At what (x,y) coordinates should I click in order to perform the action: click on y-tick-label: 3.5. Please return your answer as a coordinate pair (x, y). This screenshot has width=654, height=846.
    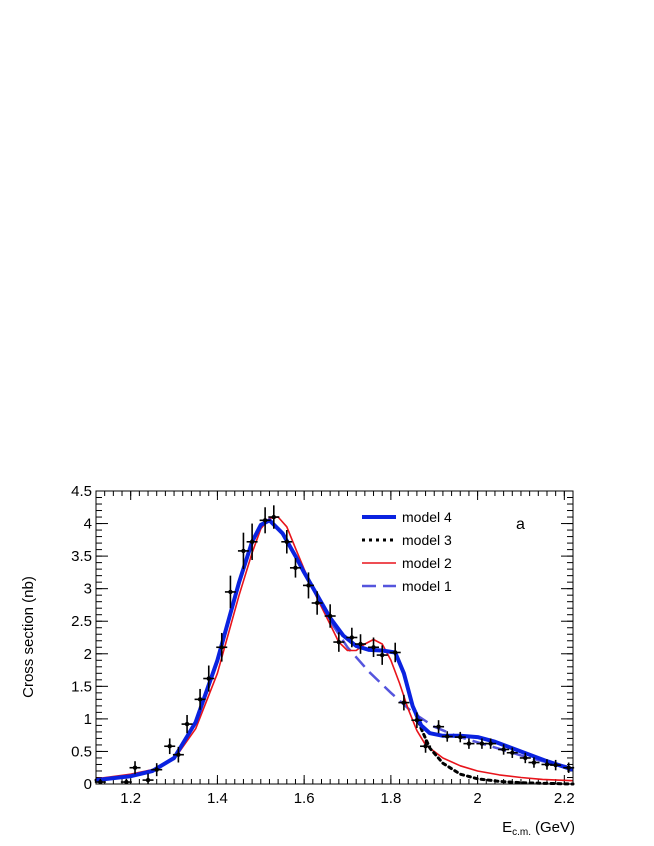
    Looking at the image, I should click on (81, 556).